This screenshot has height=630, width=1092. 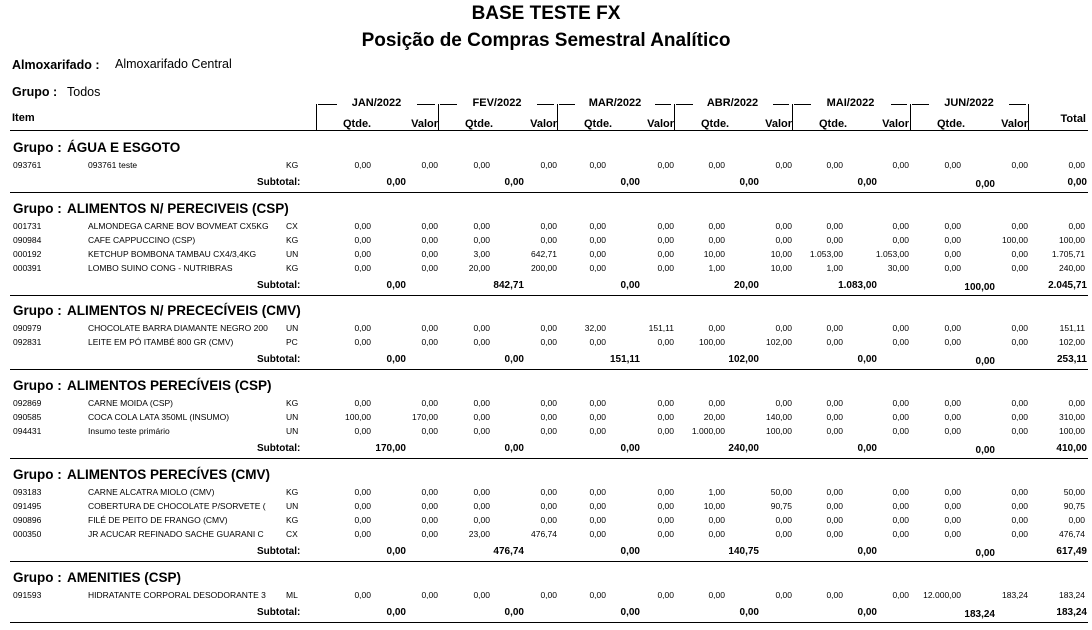 What do you see at coordinates (781, 492) in the screenshot?
I see `value-cell: 50,00` at bounding box center [781, 492].